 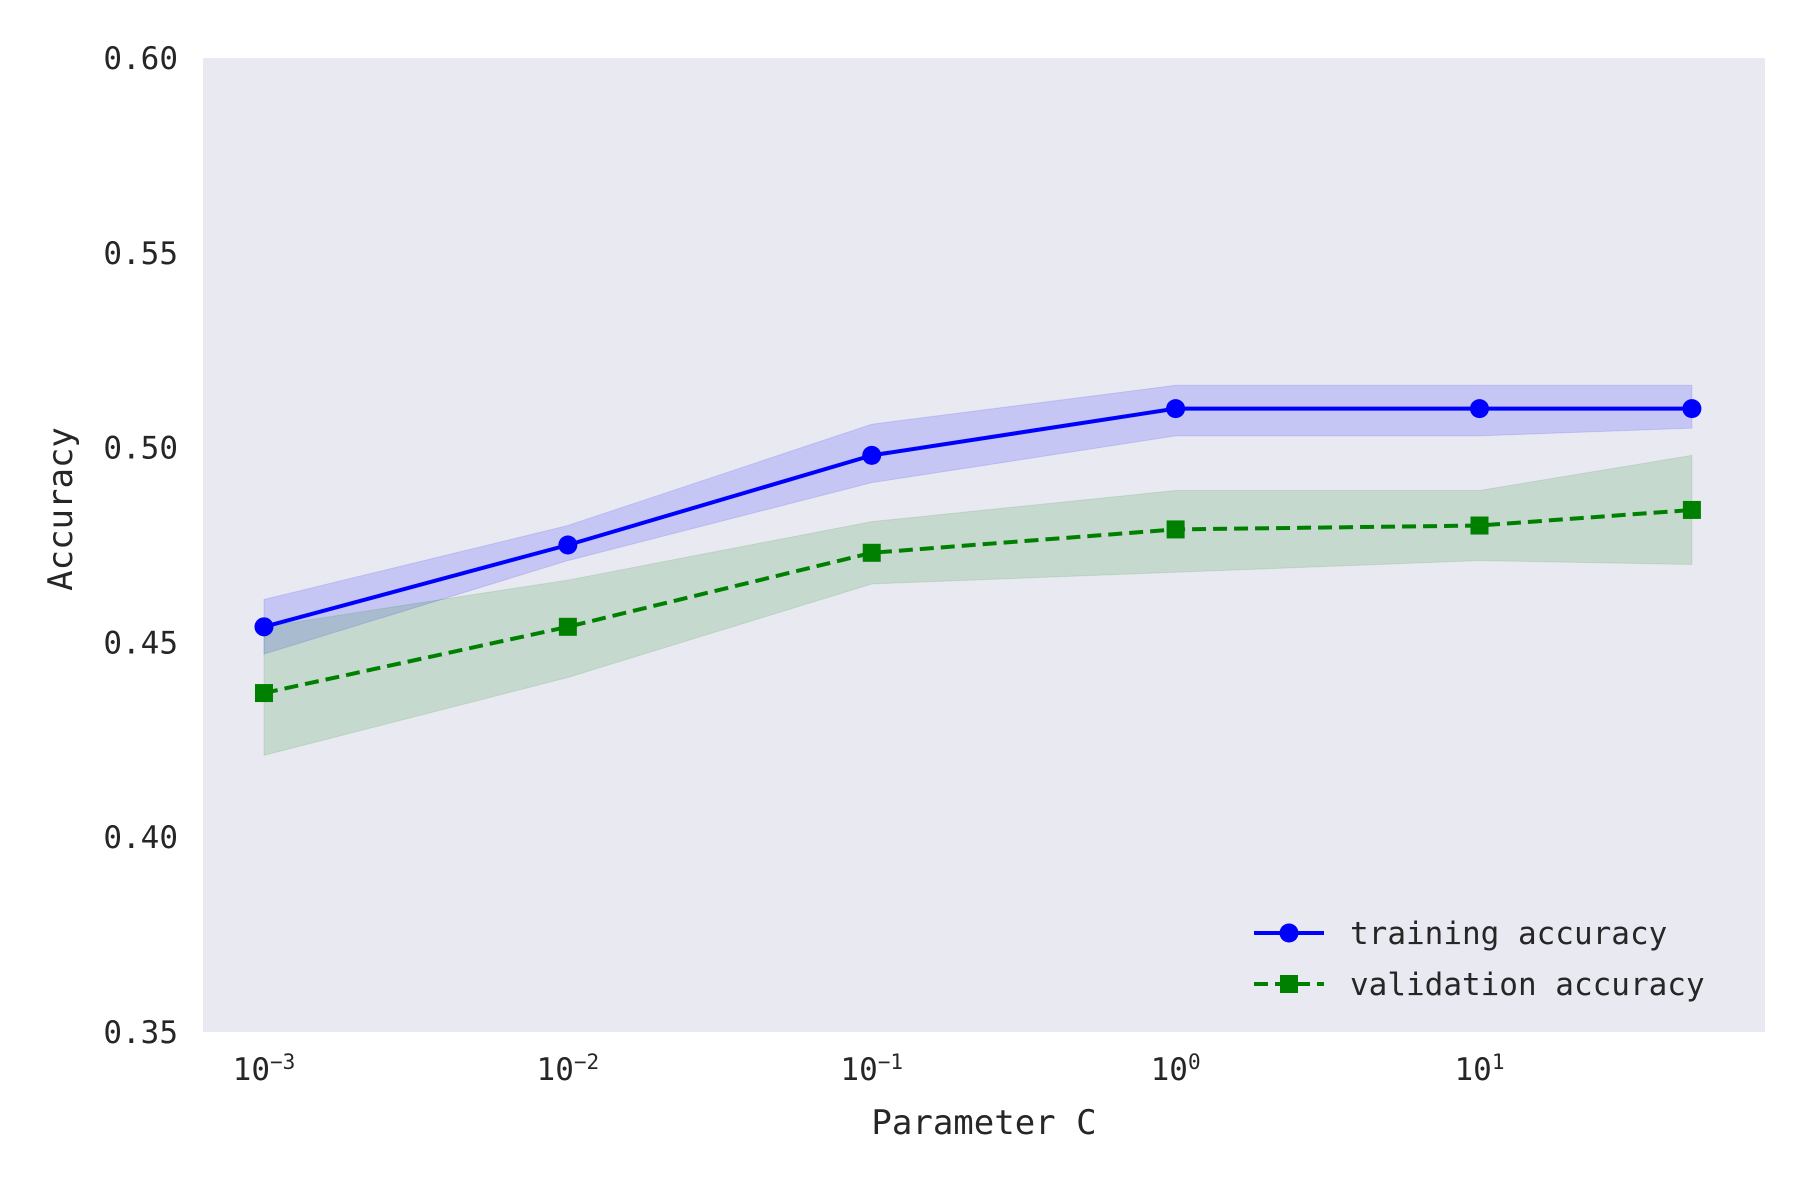 I want to click on y-tick-label-5: 0.55, so click(x=140, y=254).